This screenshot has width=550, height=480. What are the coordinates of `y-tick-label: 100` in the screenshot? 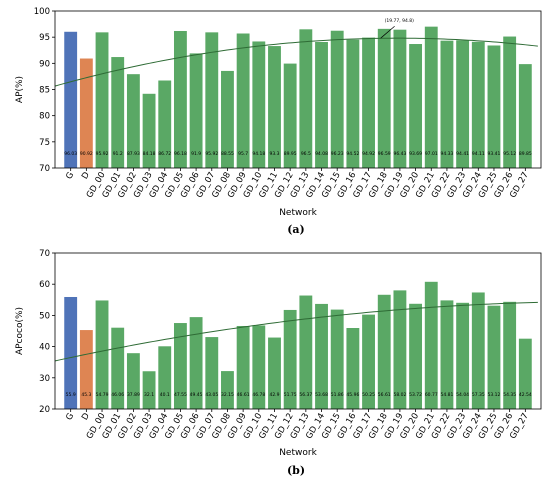 It's located at (42, 12).